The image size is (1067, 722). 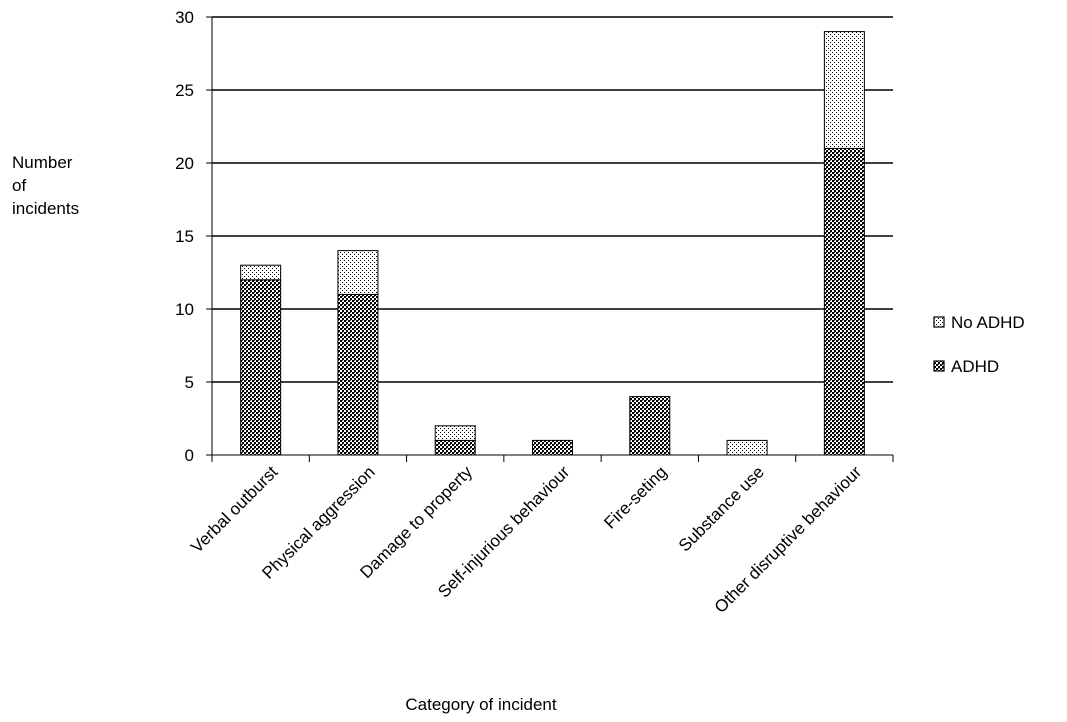 What do you see at coordinates (988, 322) in the screenshot?
I see `legend-label: No ADHD` at bounding box center [988, 322].